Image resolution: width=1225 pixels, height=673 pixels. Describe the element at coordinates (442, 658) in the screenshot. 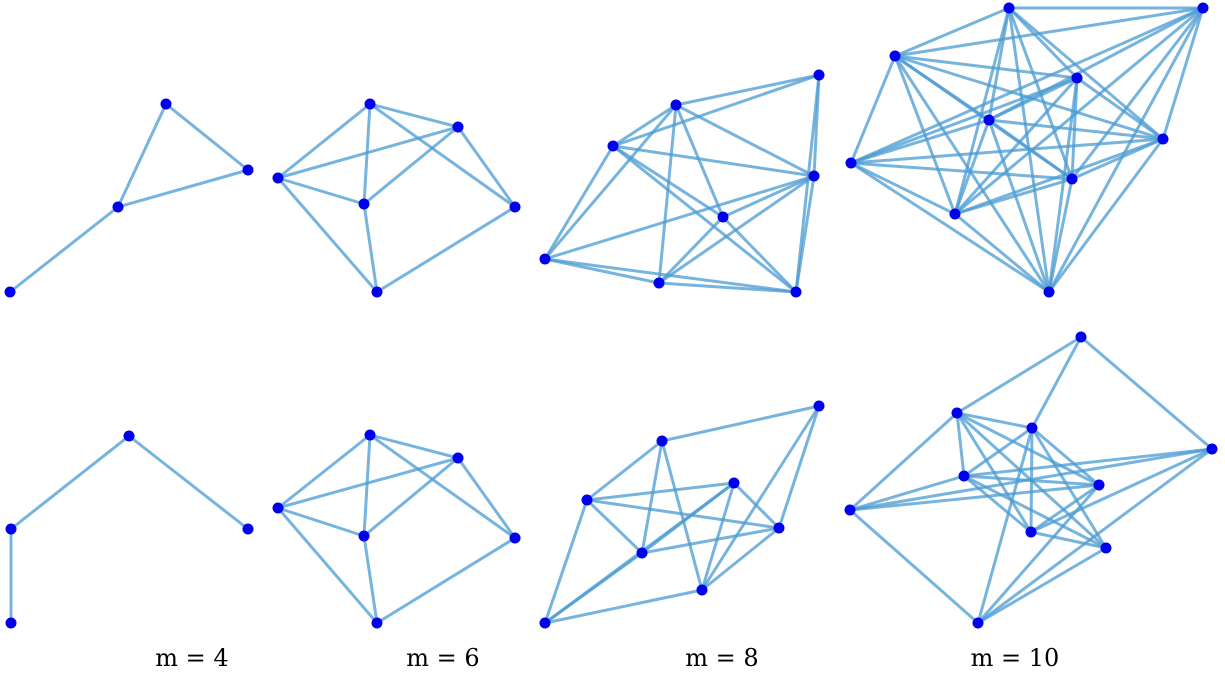

I see `caption-m6: m = 6` at that location.